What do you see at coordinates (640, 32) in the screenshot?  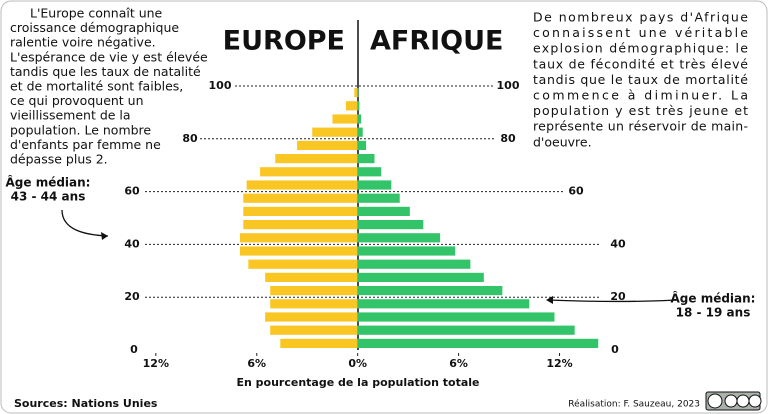 I see `description-line: connaissent une véritable` at bounding box center [640, 32].